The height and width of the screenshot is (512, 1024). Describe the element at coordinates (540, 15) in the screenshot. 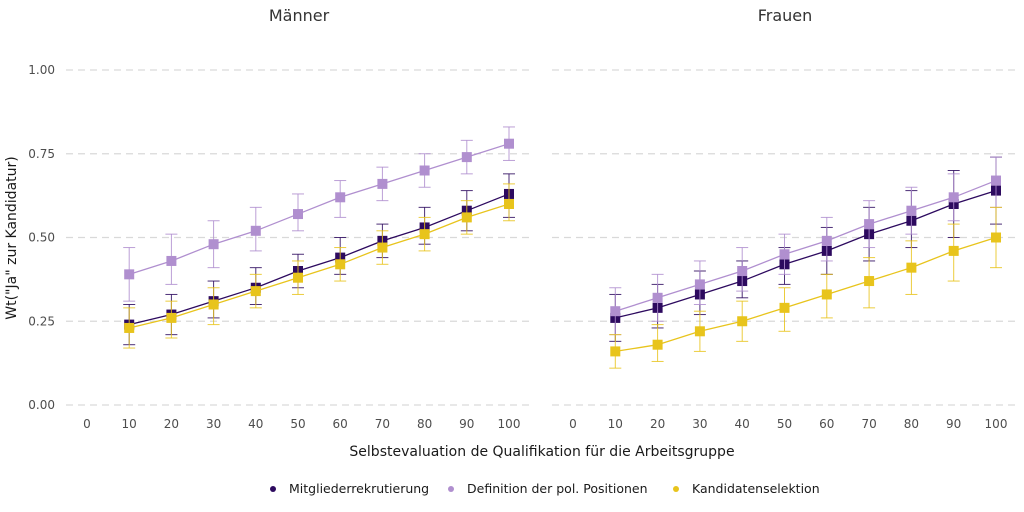

I see `facet-titles: Männer Frauen` at that location.